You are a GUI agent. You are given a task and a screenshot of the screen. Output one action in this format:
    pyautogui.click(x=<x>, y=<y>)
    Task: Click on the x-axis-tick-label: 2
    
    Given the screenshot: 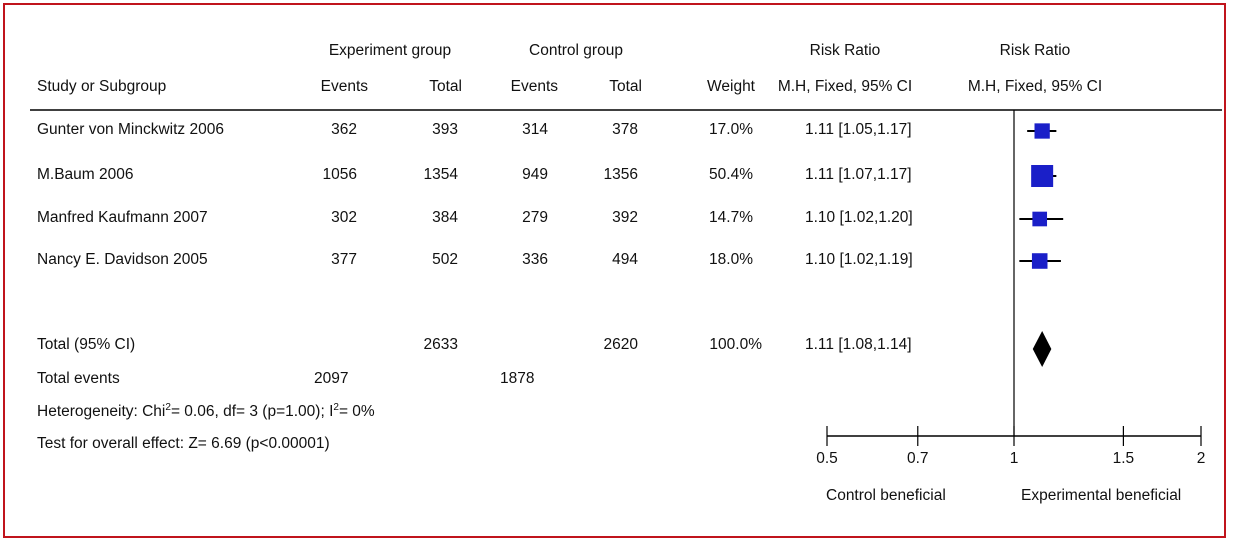 What is the action you would take?
    pyautogui.click(x=1201, y=458)
    